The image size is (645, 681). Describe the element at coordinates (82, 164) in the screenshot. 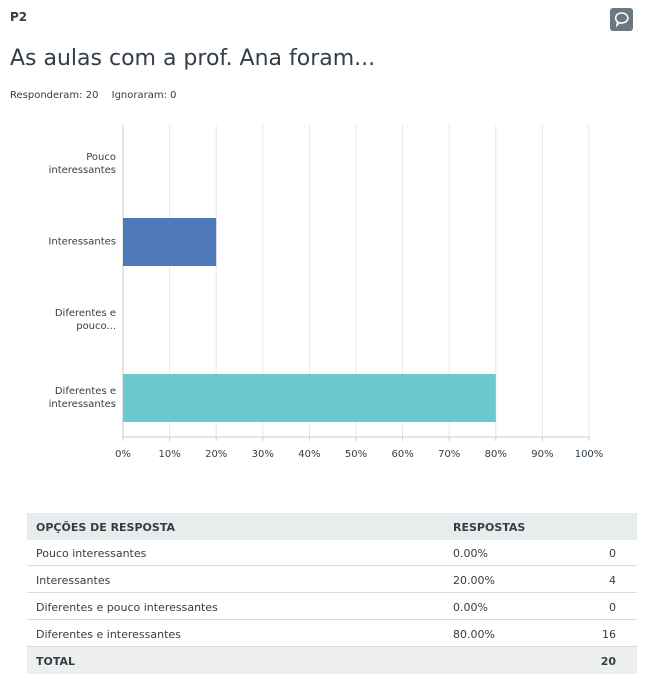

I see `y-tick-label: Pouco interessantes` at that location.